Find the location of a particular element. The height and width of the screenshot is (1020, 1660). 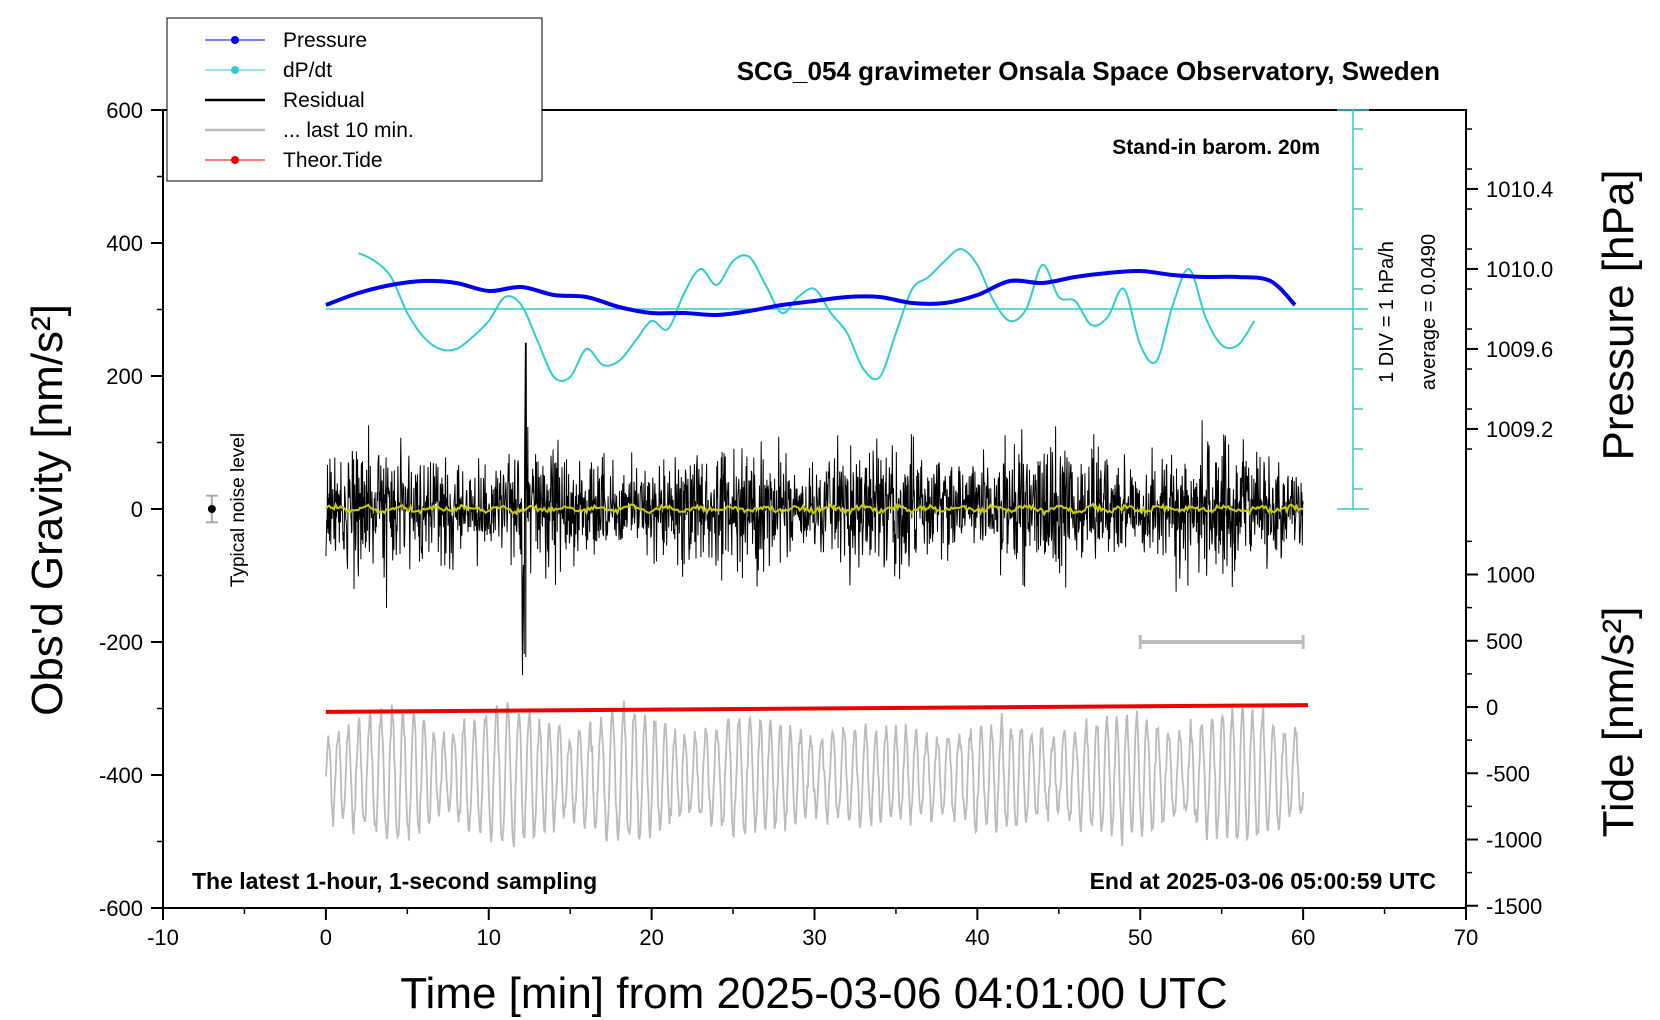

y-left-tick-label: 400 is located at coordinates (124, 243).